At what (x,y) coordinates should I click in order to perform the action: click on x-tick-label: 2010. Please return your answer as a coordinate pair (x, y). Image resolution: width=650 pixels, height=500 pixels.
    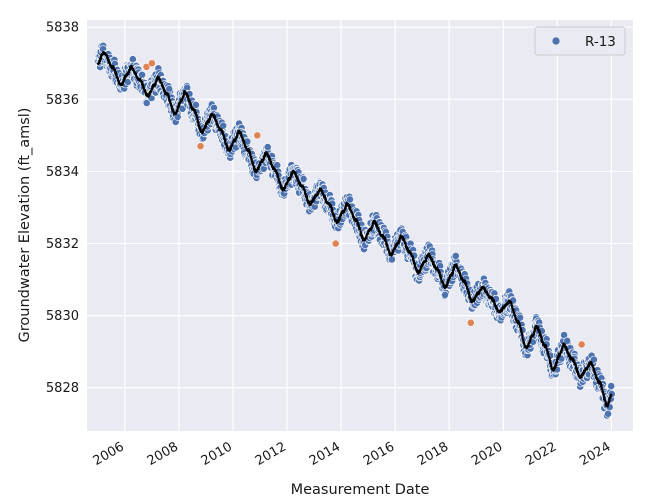
    Looking at the image, I should click on (217, 454).